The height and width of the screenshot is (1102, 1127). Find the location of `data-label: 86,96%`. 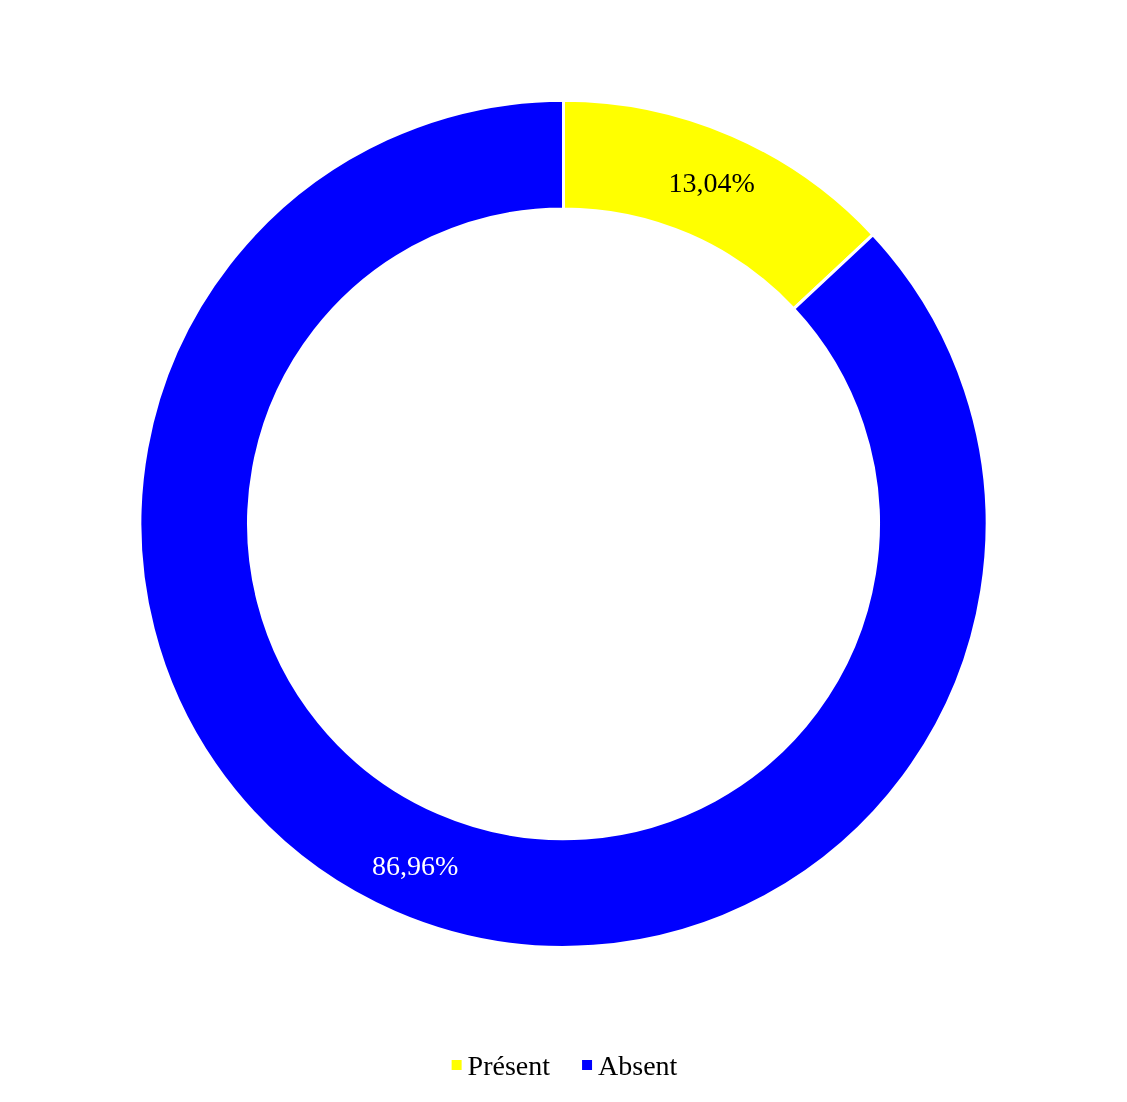

data-label: 86,96% is located at coordinates (415, 865).